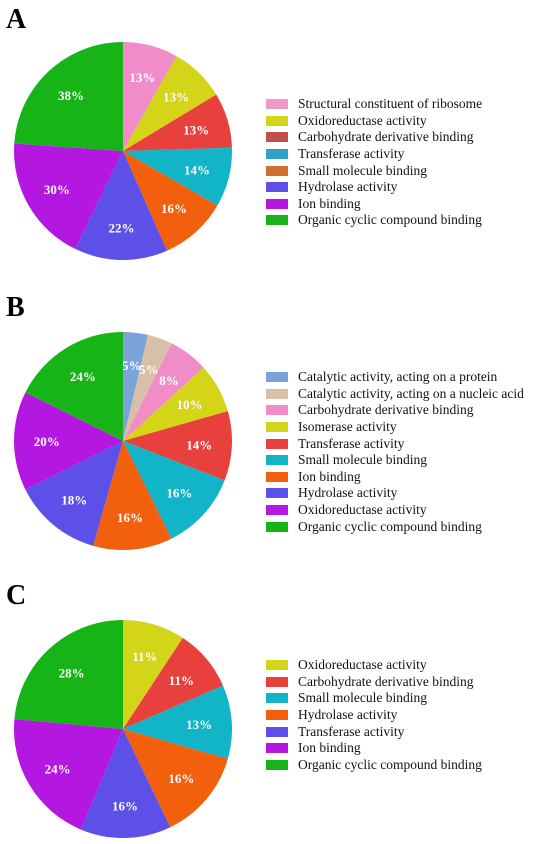  What do you see at coordinates (72, 673) in the screenshot?
I see `slice-label: 28%` at bounding box center [72, 673].